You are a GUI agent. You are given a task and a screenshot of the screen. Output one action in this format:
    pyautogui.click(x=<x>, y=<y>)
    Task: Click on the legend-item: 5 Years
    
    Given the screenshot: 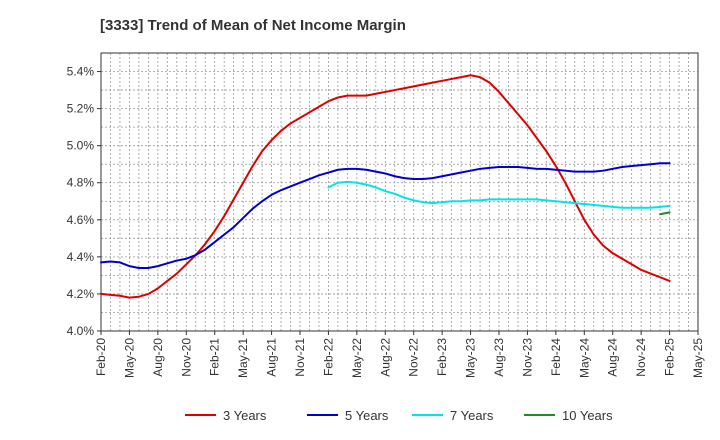 What is the action you would take?
    pyautogui.click(x=348, y=415)
    